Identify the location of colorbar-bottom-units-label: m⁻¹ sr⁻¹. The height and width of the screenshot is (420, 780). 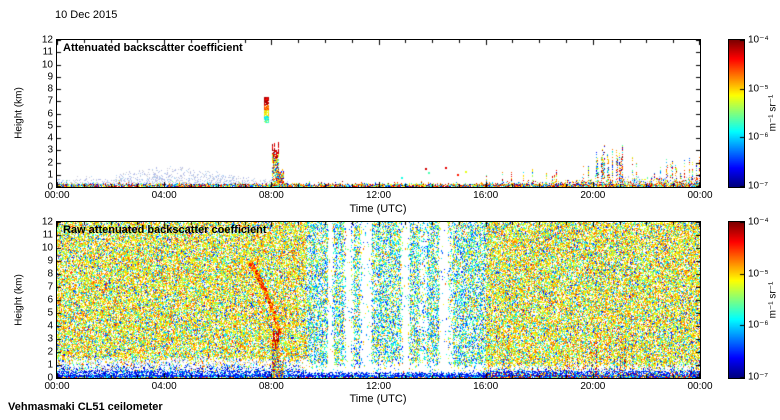
(773, 300).